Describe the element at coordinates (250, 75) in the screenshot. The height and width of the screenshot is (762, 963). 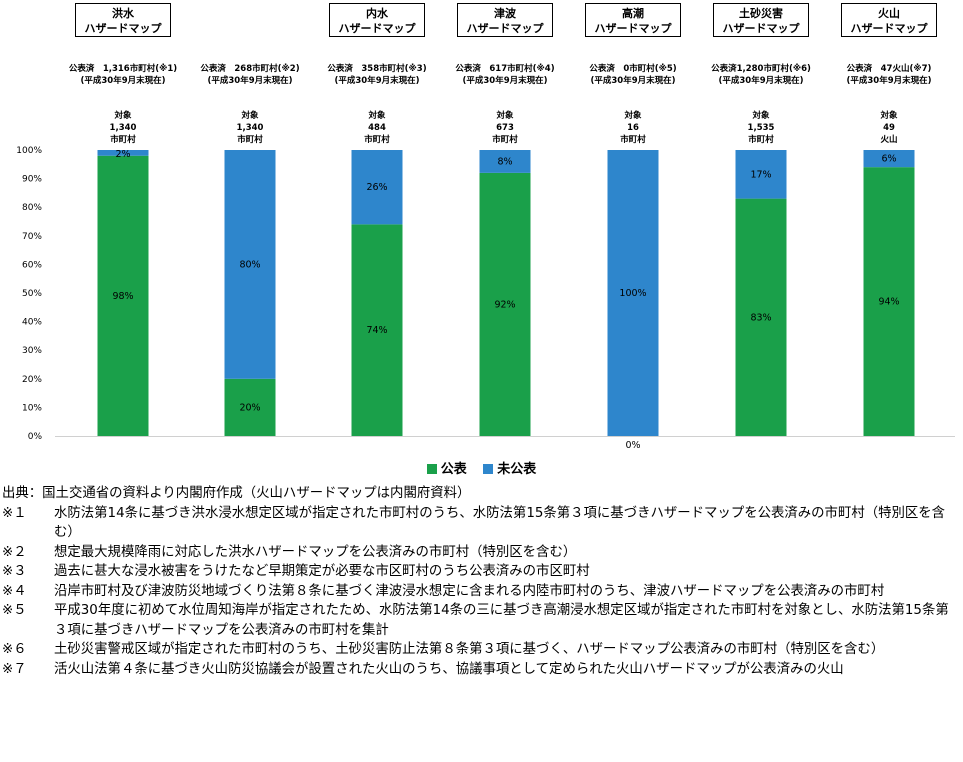
I see `published-note: 公表済 268市町村(※2) (平成30年9月末現在)` at that location.